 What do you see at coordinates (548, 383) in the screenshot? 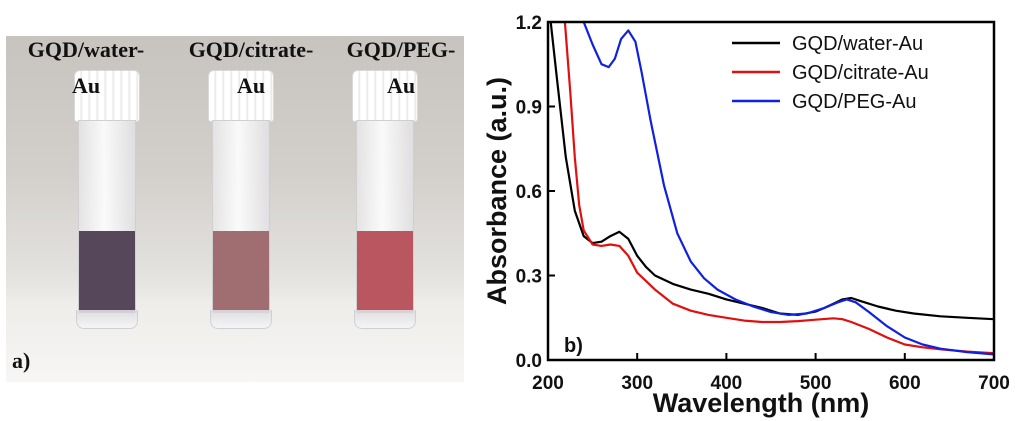
I see `x-tick-label: 200` at bounding box center [548, 383].